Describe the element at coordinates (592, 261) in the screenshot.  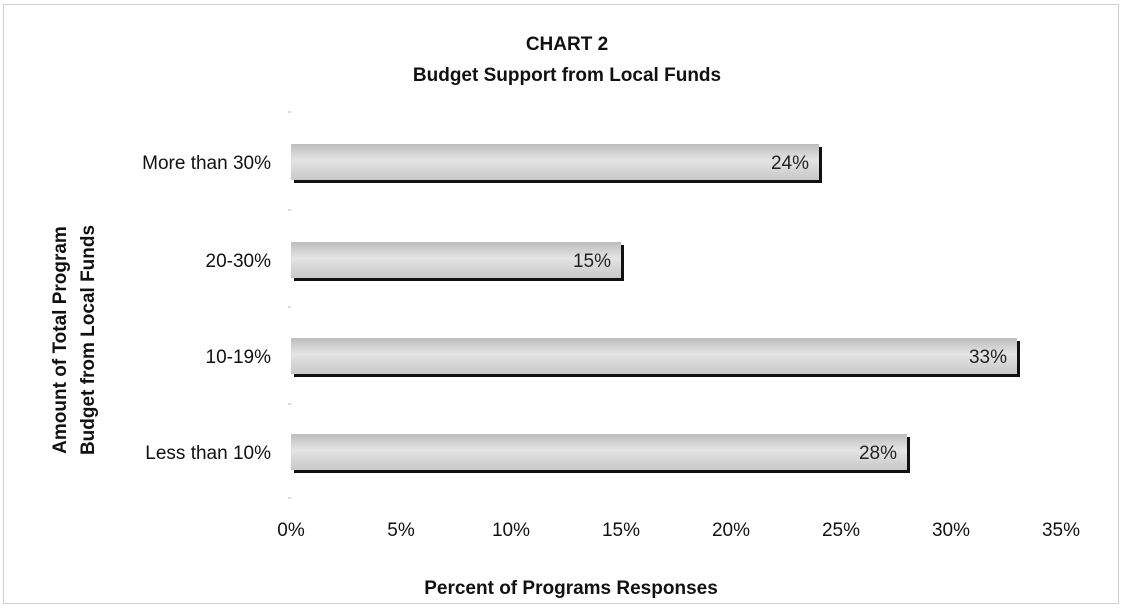
I see `data-label: 15%` at that location.